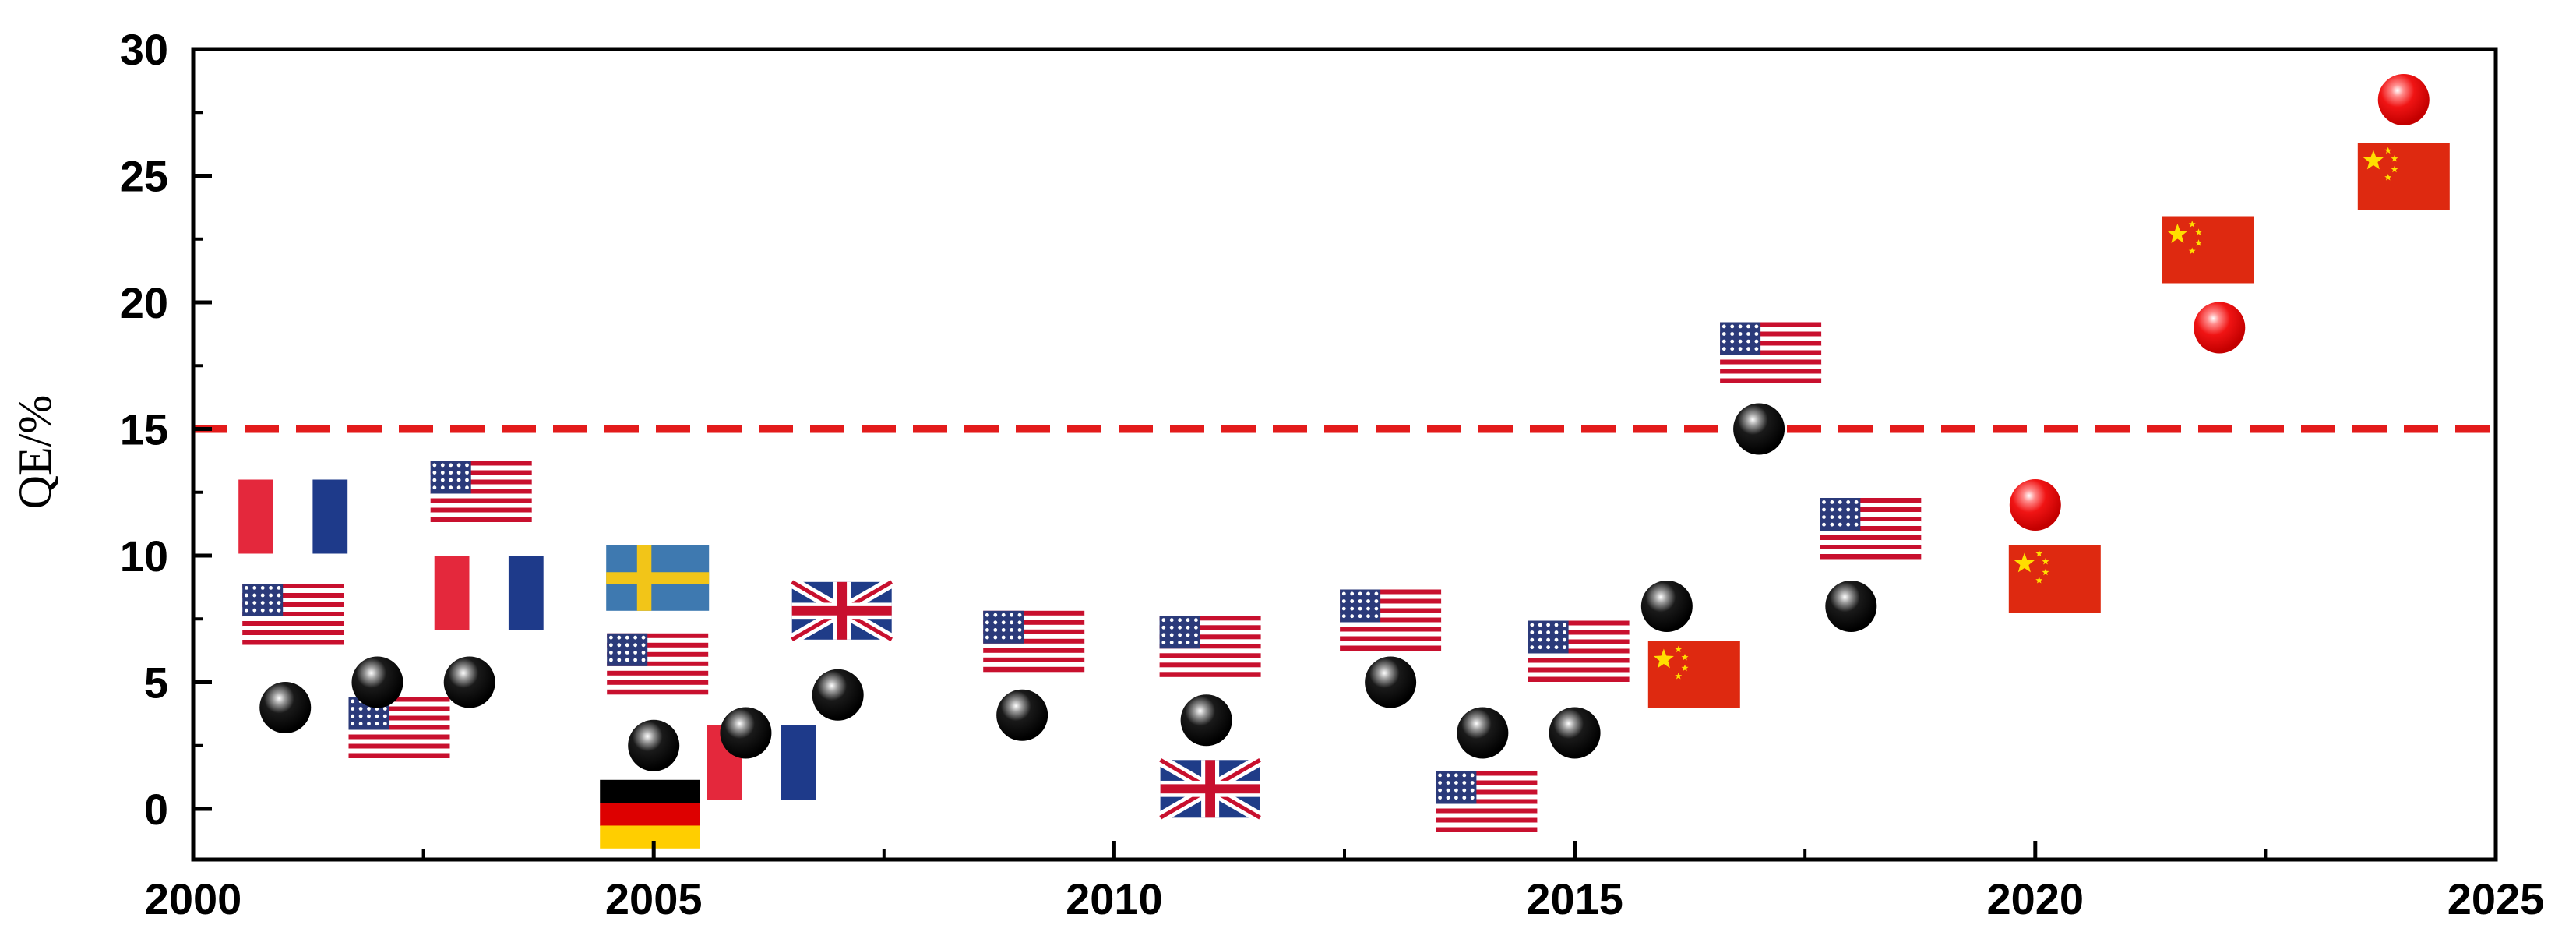  Describe the element at coordinates (144, 302) in the screenshot. I see `y-tick-label: 20` at that location.